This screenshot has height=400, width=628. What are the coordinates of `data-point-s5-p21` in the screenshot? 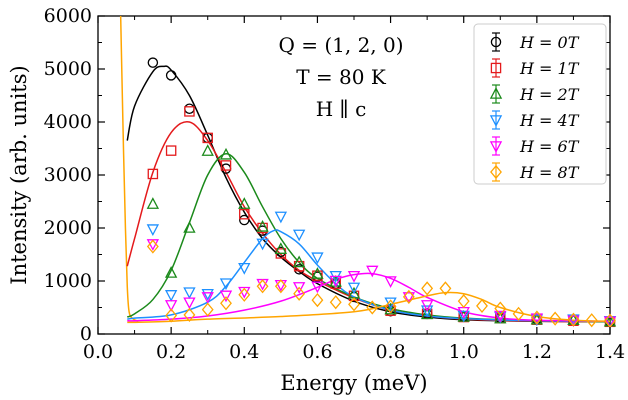 It's located at (536, 317).